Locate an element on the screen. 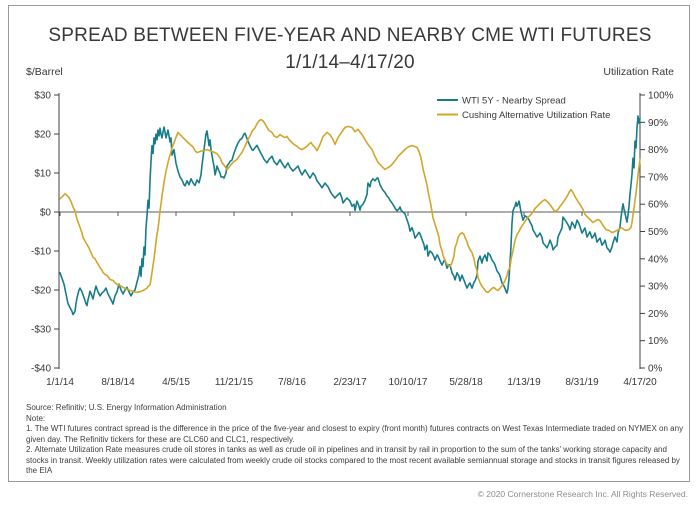  x-axis-tick-label: 1/1/14 is located at coordinates (60, 382).